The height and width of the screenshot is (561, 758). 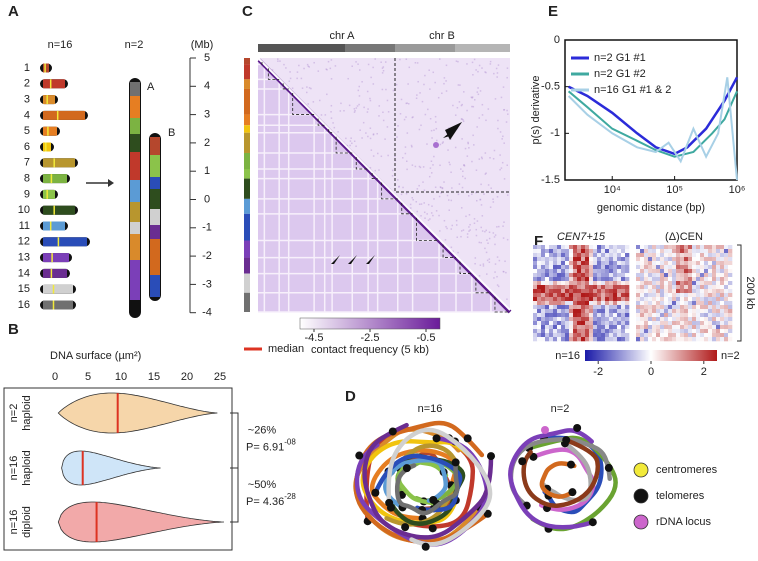 I want to click on p-value-text: P= 6.91, so click(x=265, y=447).